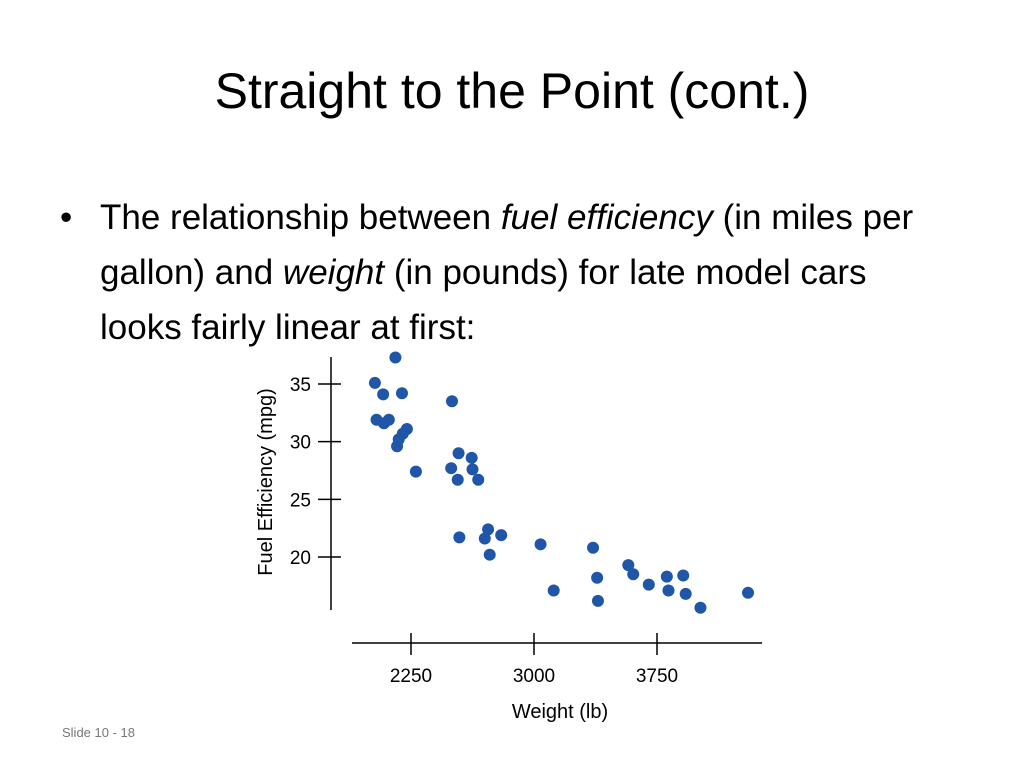  I want to click on x-tick-label: 3000, so click(534, 676).